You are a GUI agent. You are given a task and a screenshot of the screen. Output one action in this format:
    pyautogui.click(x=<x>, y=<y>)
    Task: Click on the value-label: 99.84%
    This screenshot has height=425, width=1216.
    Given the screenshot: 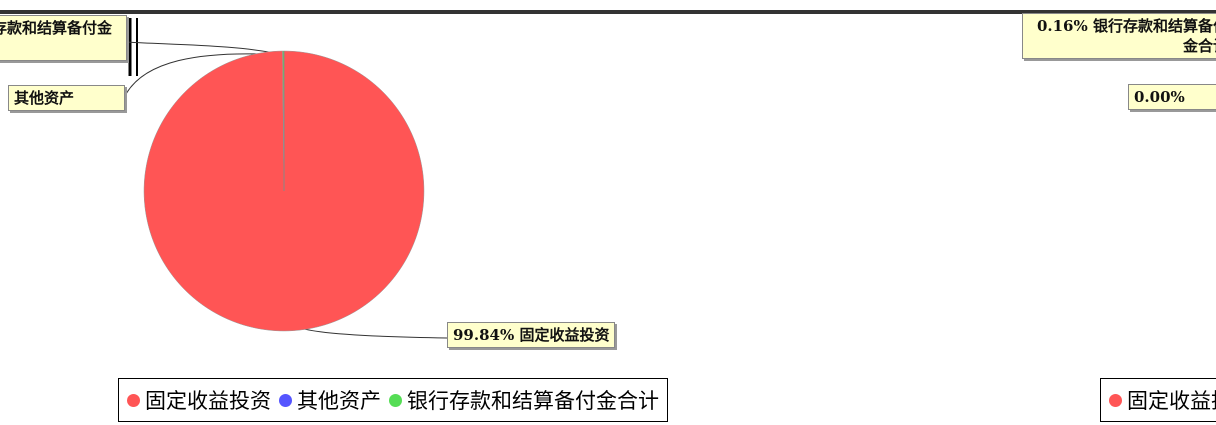 What is the action you would take?
    pyautogui.click(x=484, y=335)
    